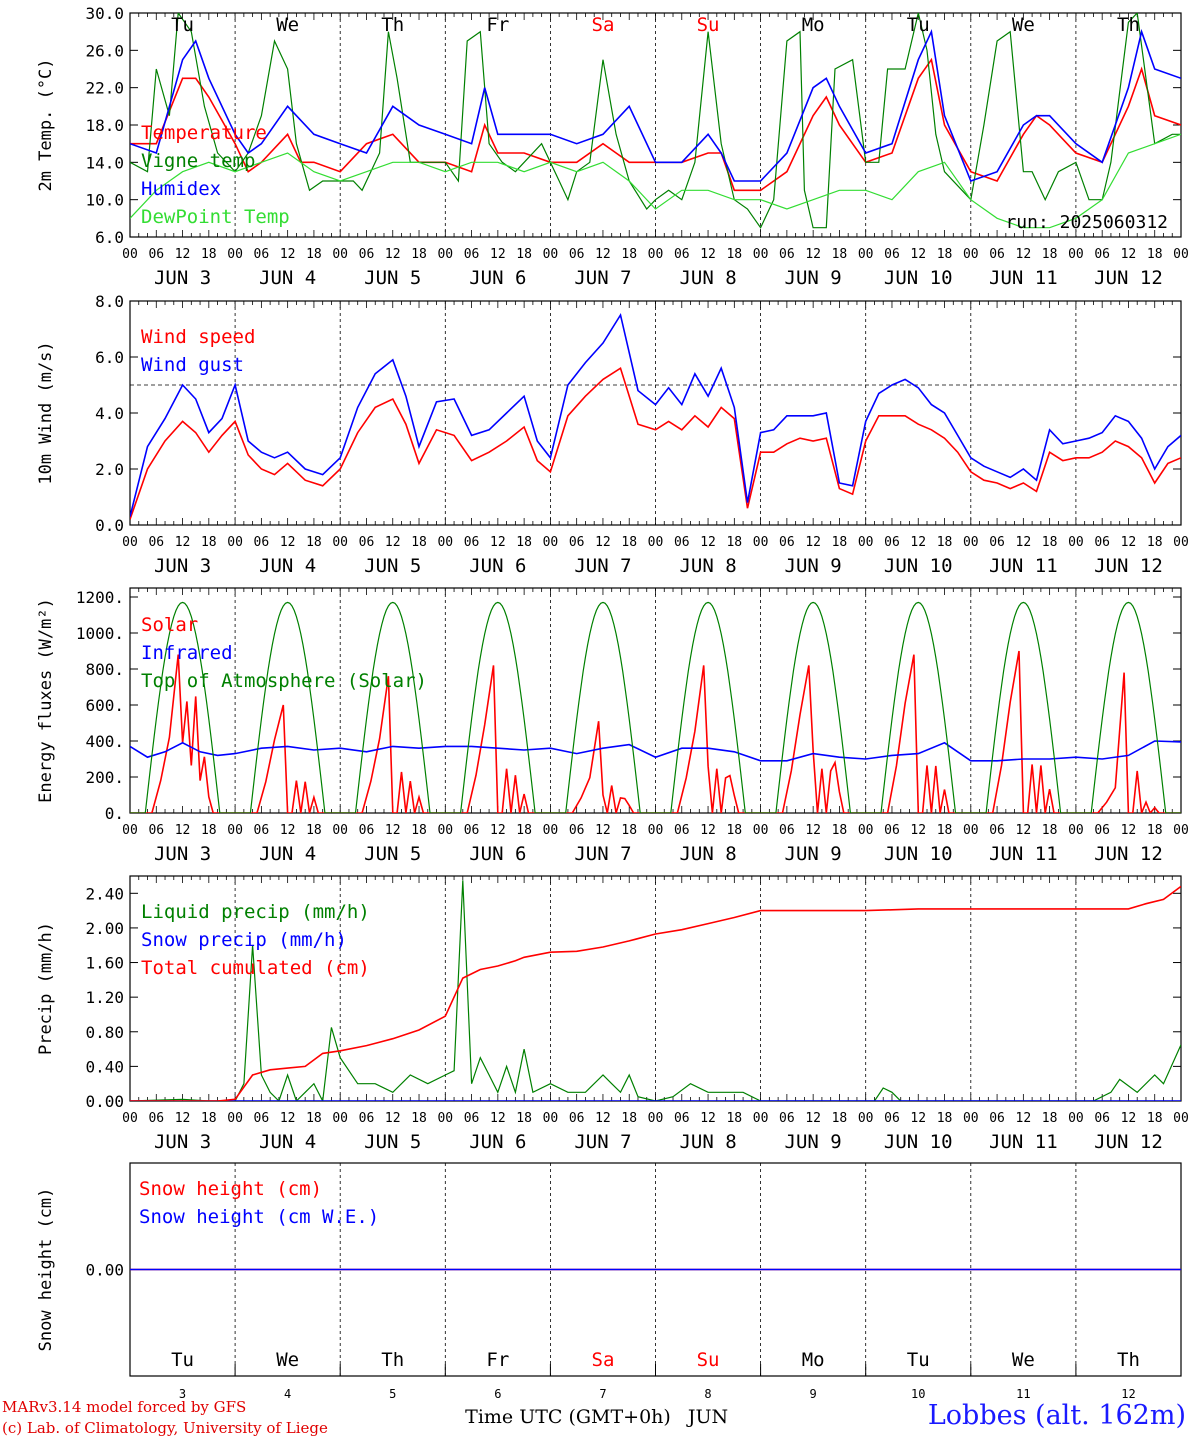 This screenshot has height=1440, width=1194. Describe the element at coordinates (708, 25) in the screenshot. I see `weekday-label-top: Su` at that location.